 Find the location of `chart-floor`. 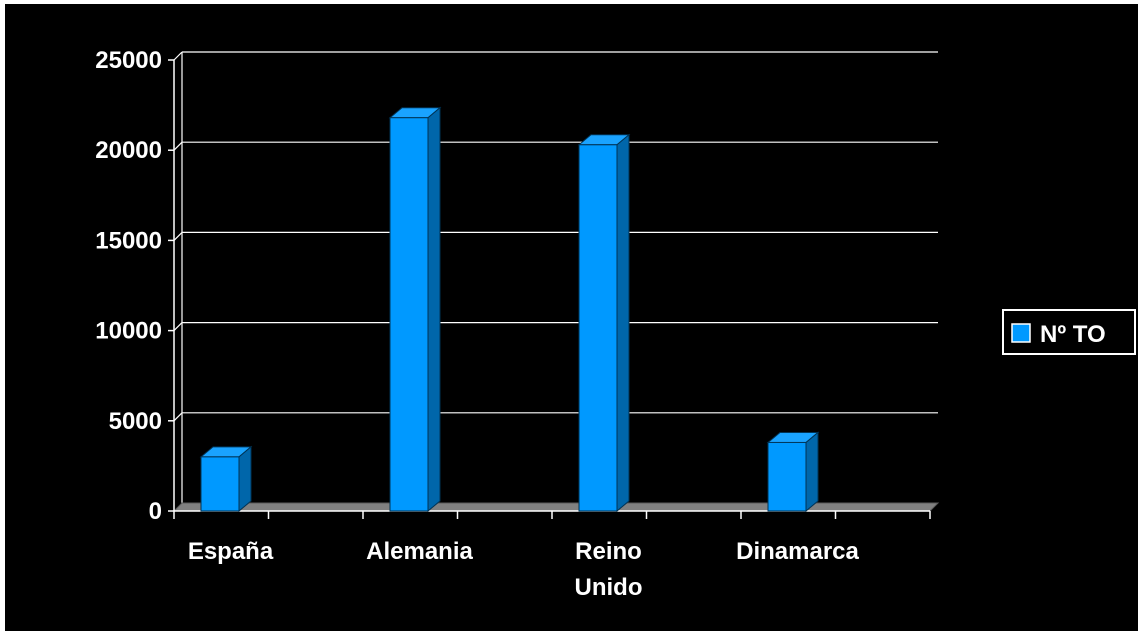

chart-floor is located at coordinates (556, 507).